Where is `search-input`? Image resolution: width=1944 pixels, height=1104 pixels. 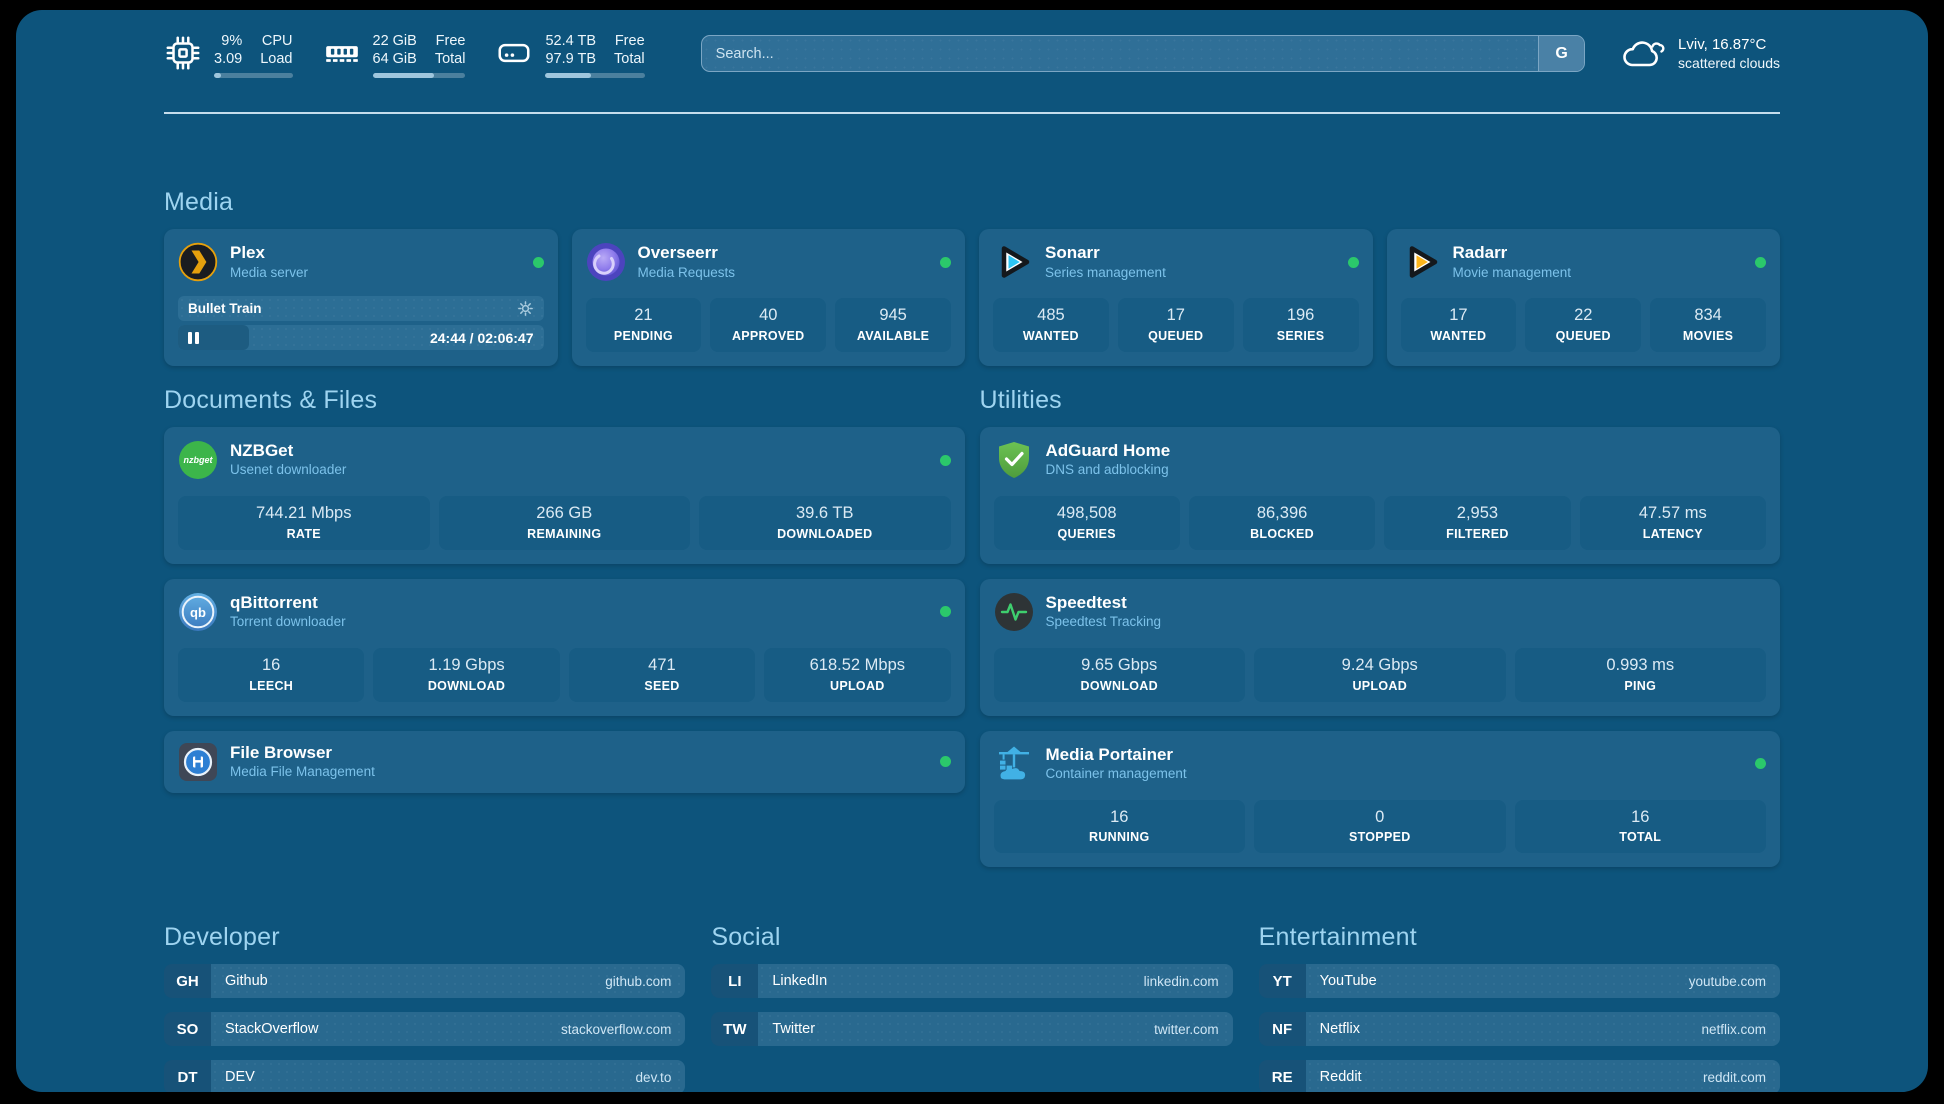 search-input is located at coordinates (1120, 53).